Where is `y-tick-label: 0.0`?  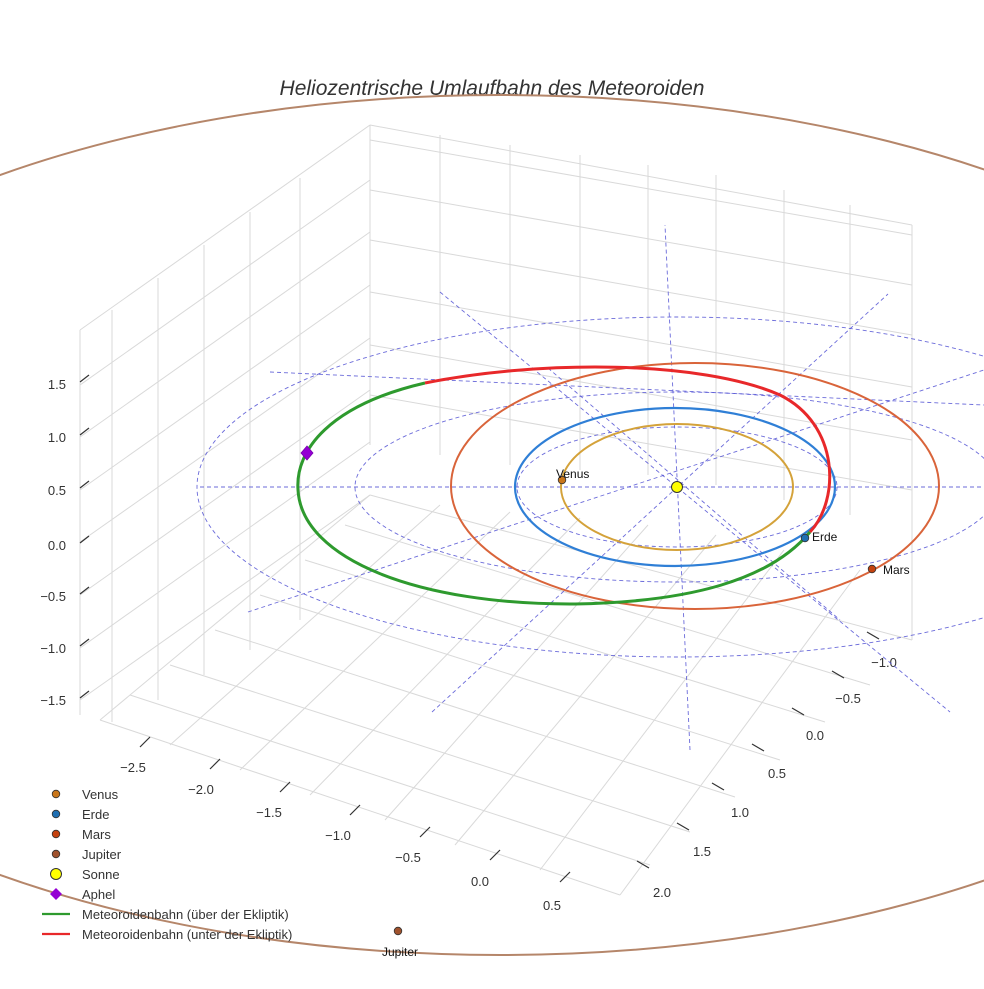 y-tick-label: 0.0 is located at coordinates (815, 735).